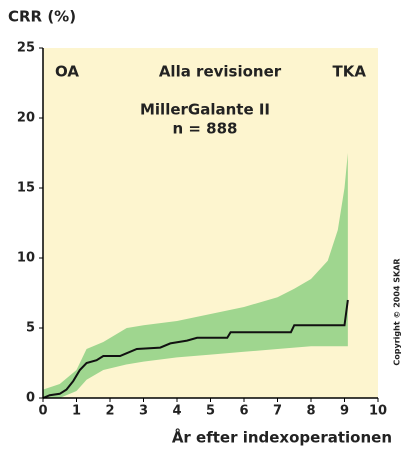 The width and height of the screenshot is (405, 454). What do you see at coordinates (26, 258) in the screenshot?
I see `y-tick-label: 10` at bounding box center [26, 258].